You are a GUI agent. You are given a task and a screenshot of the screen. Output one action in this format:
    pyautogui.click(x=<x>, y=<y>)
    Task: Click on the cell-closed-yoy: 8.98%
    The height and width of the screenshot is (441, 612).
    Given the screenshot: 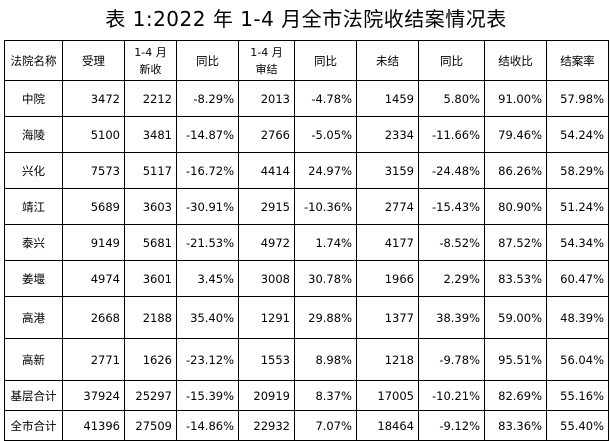 What is the action you would take?
    pyautogui.click(x=325, y=359)
    